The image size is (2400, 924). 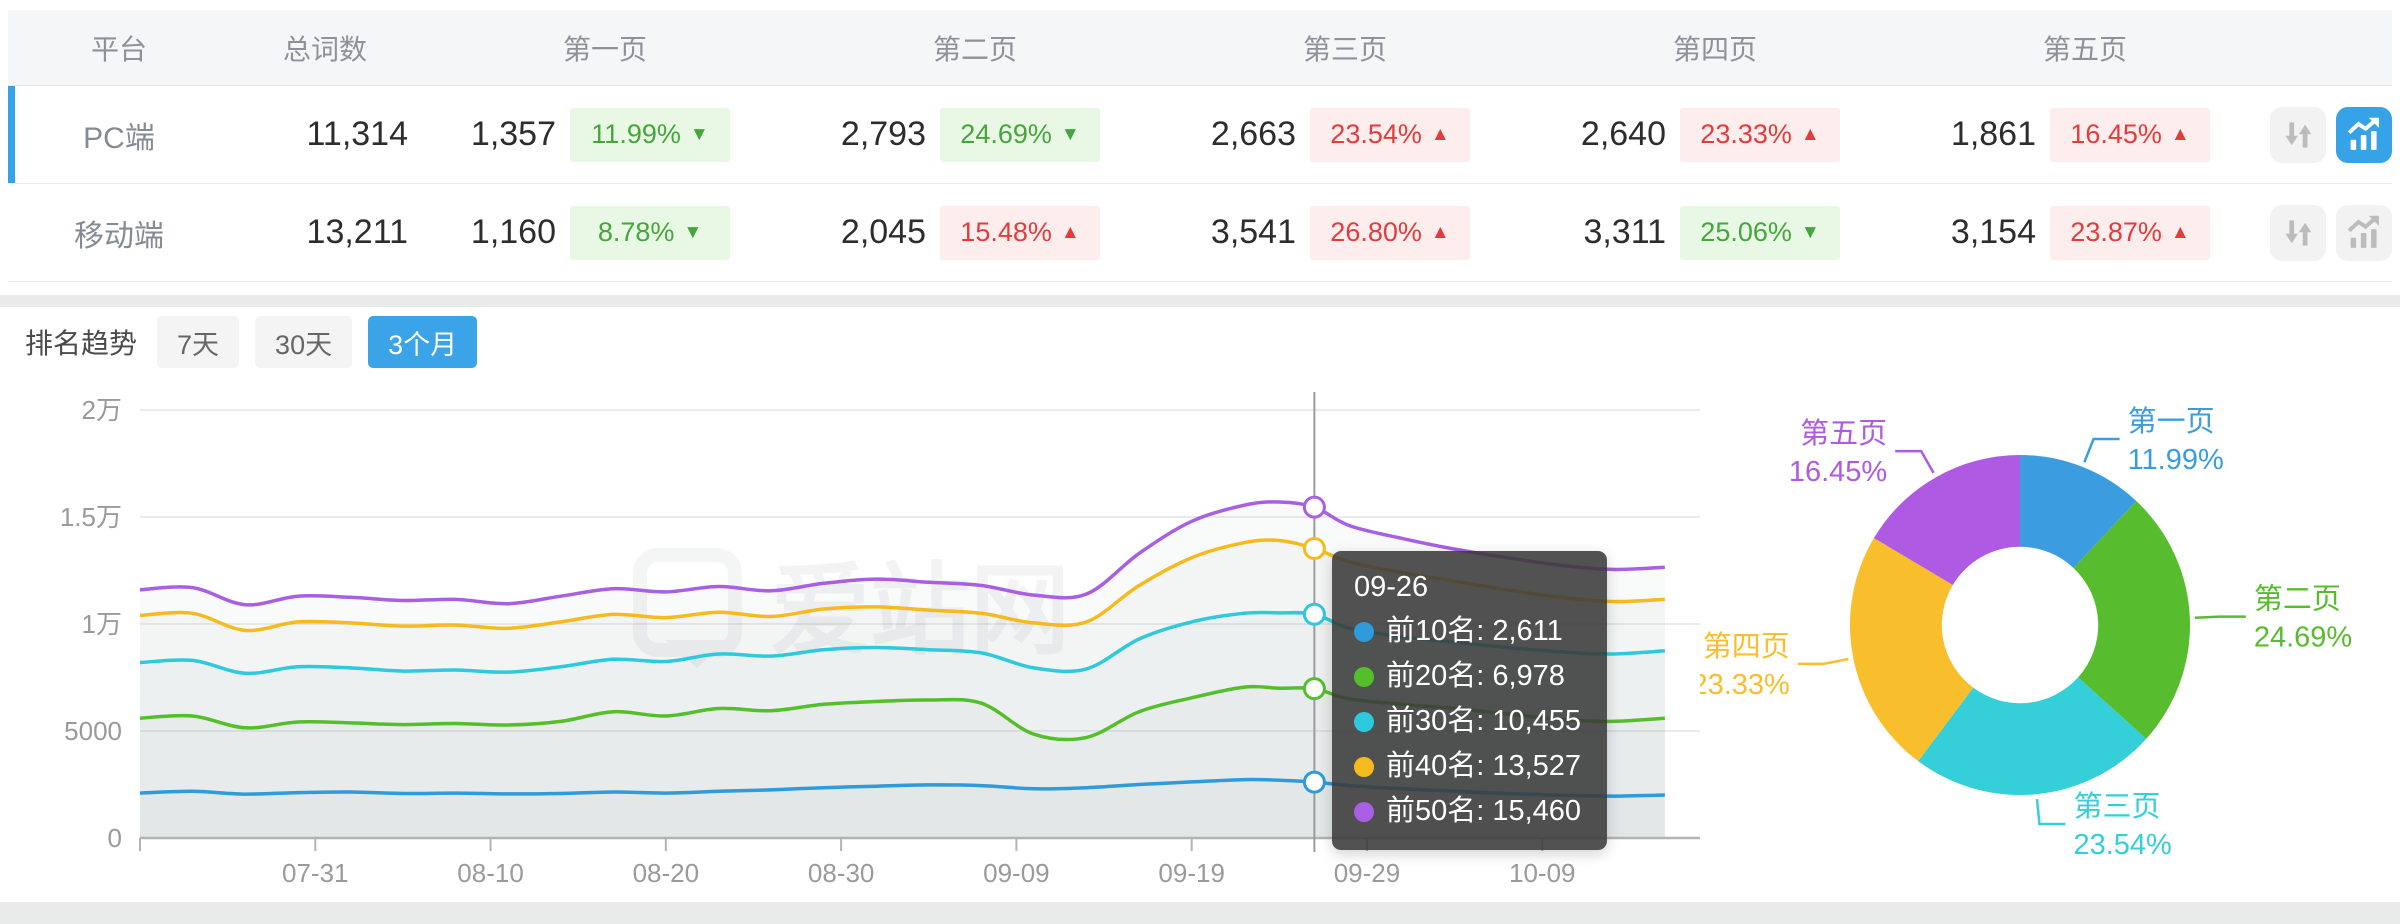 What do you see at coordinates (1746, 134) in the screenshot?
I see `pct-value: 23.33%` at bounding box center [1746, 134].